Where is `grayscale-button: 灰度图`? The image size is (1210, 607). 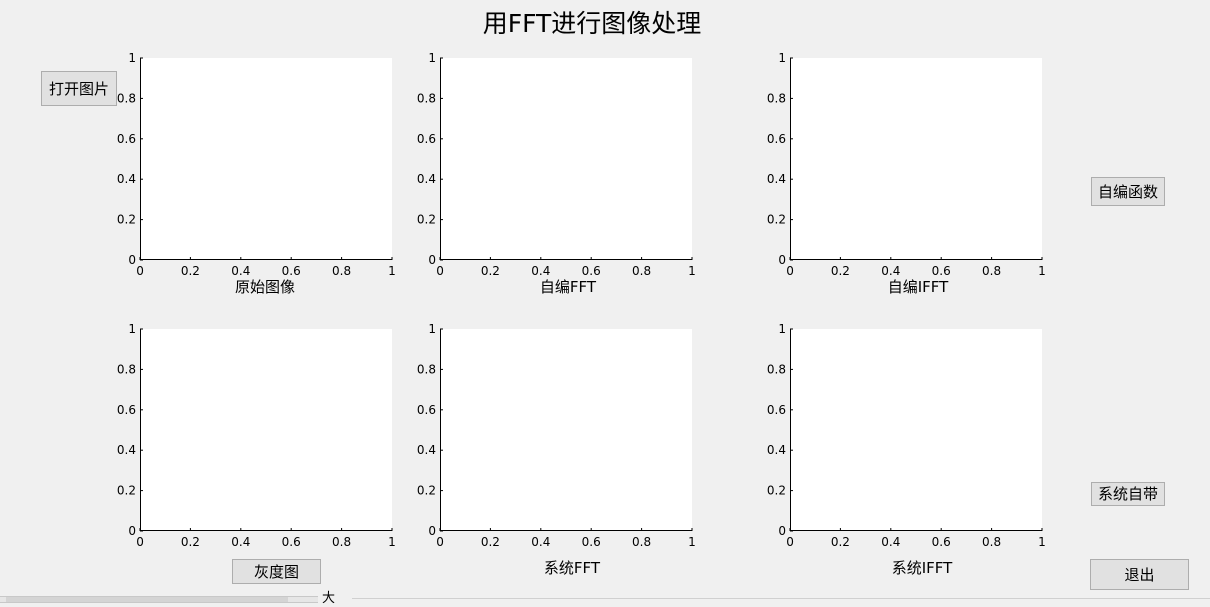 grayscale-button: 灰度图 is located at coordinates (276, 571).